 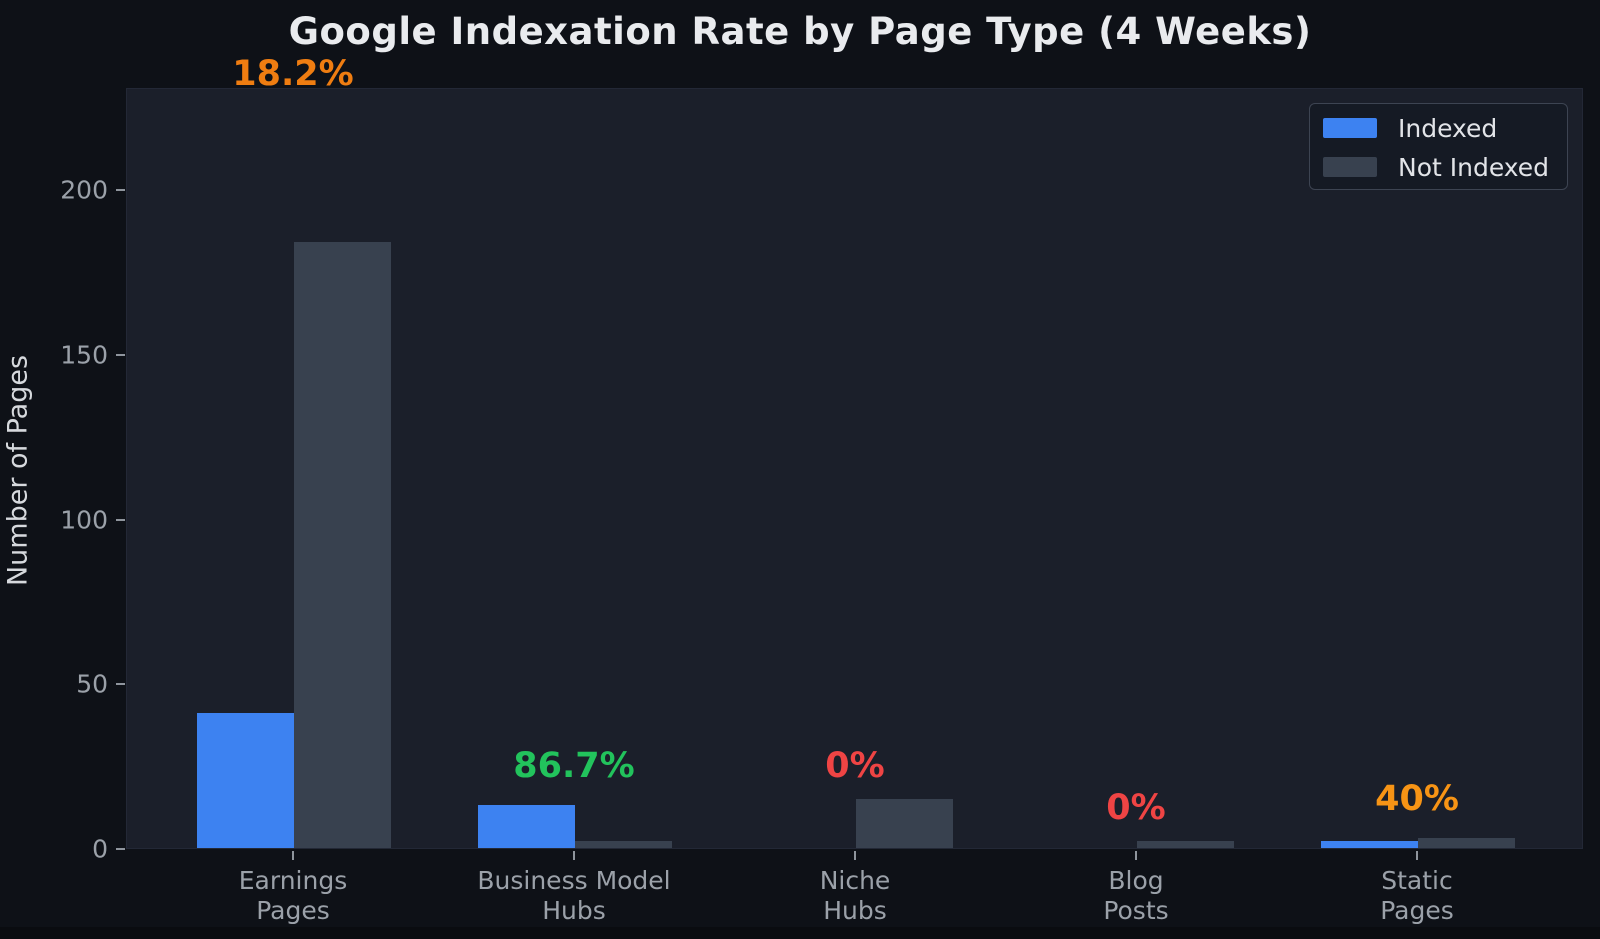 I want to click on x-tick-label-earnings-pages: Earnings Pages, so click(x=293, y=896).